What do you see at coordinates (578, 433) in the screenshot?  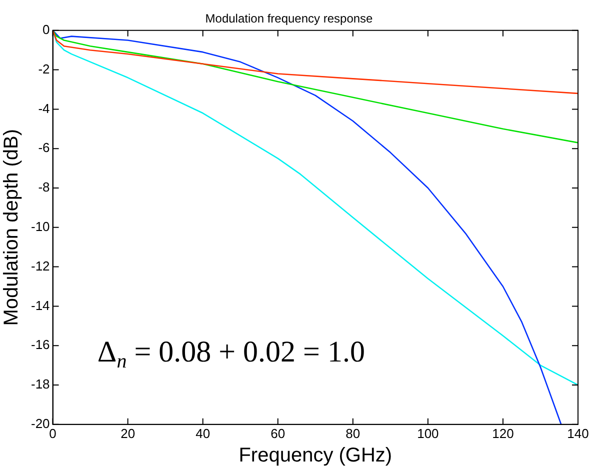 I see `x-tick-label: 140` at bounding box center [578, 433].